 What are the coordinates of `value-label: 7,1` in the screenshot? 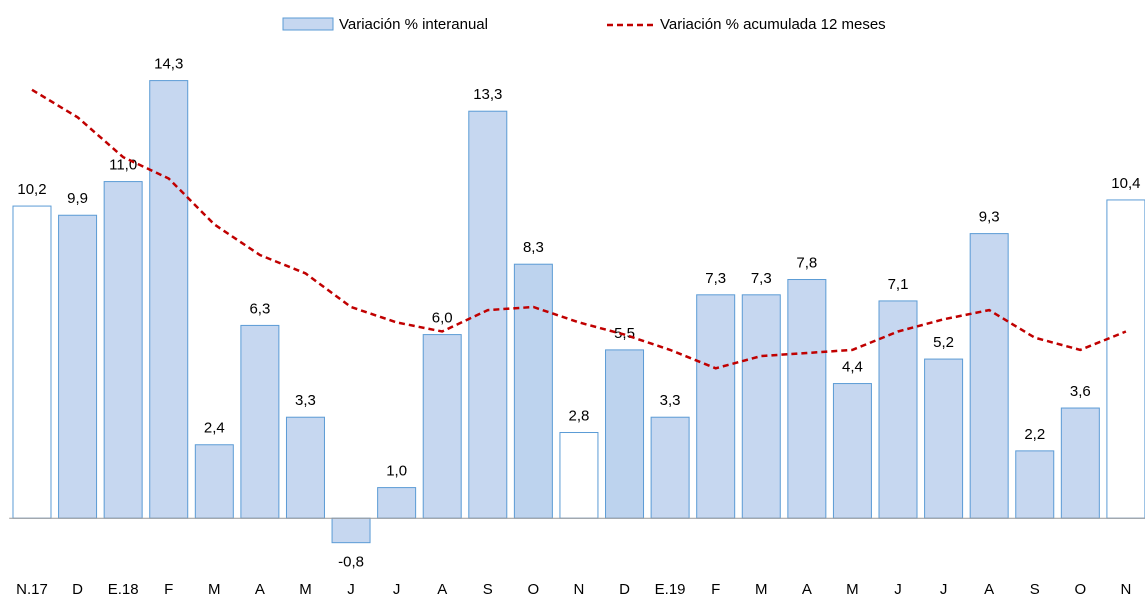 It's located at (898, 284).